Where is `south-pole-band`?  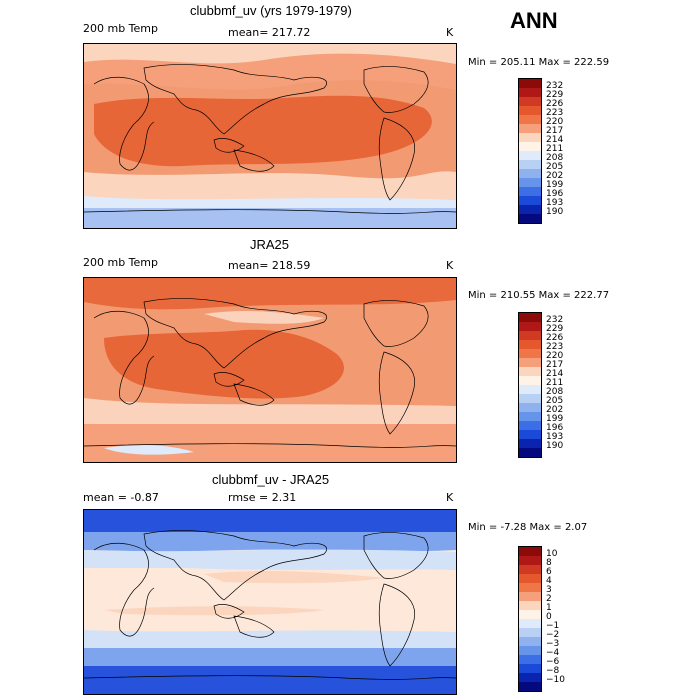 south-pole-band is located at coordinates (270, 680).